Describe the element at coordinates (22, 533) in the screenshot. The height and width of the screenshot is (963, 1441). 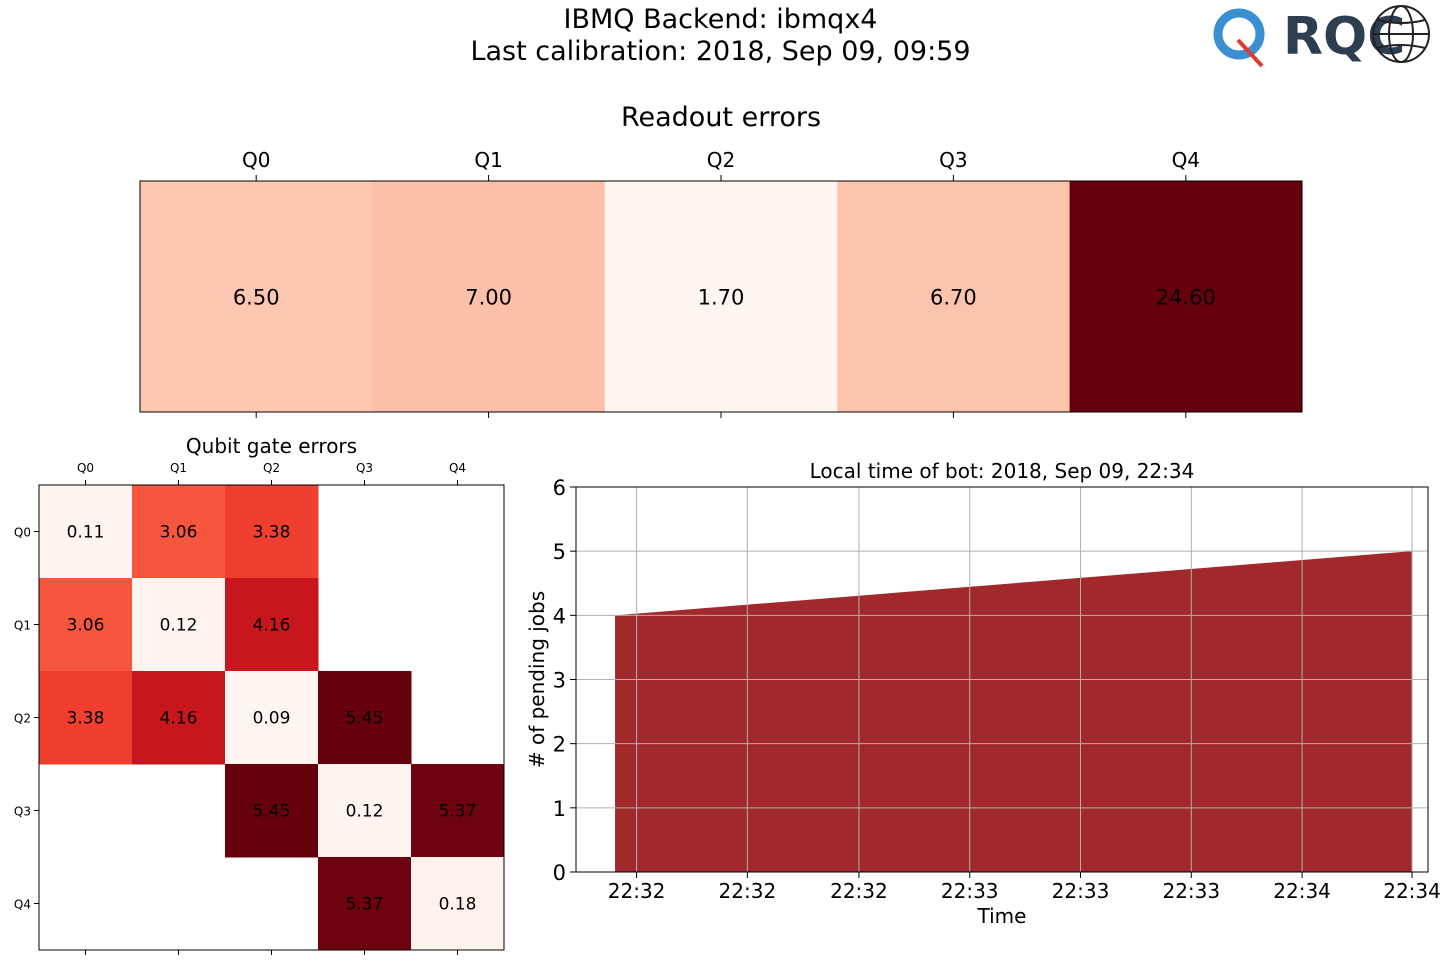
I see `gate-y-tick-label: Q0` at that location.